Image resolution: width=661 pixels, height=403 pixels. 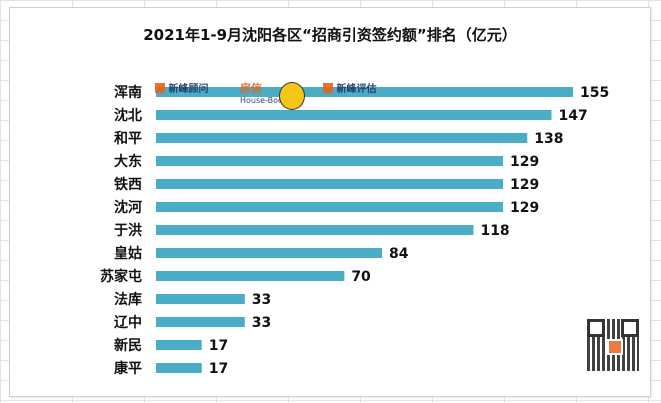 I want to click on category-label: 皇姑, so click(x=128, y=253).